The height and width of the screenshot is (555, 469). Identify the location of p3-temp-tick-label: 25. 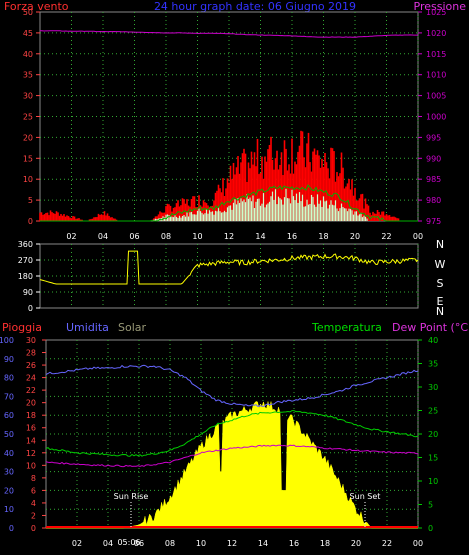
(433, 411).